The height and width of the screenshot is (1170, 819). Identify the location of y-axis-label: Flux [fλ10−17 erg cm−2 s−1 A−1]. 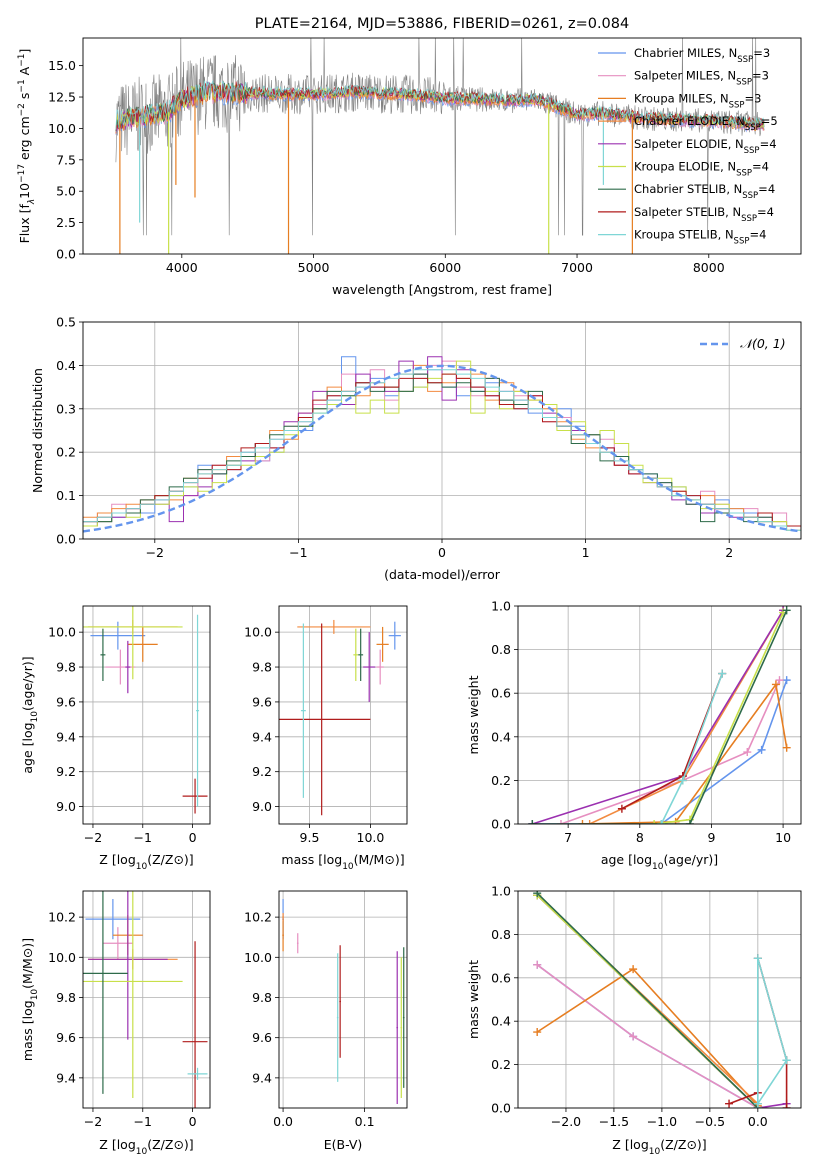
(27, 146).